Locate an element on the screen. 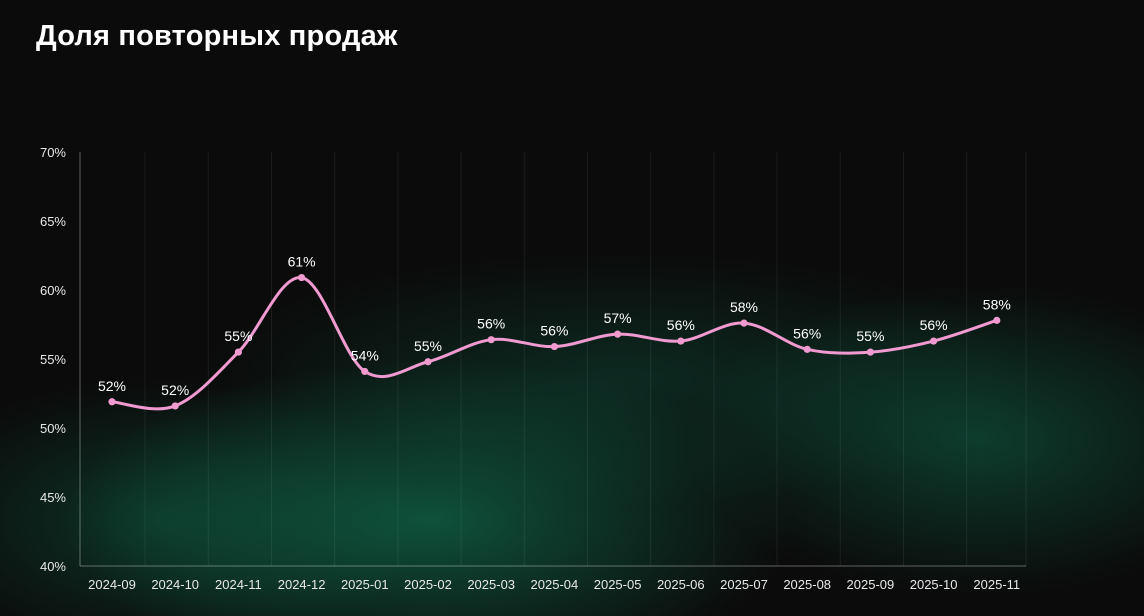 This screenshot has width=1144, height=616. page-title: Доля повторных продаж is located at coordinates (217, 36).